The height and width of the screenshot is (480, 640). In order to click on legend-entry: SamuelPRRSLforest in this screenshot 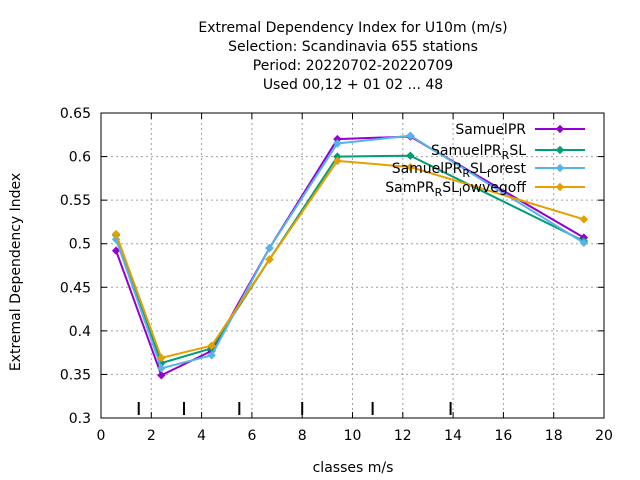, I will do `click(488, 170)`.